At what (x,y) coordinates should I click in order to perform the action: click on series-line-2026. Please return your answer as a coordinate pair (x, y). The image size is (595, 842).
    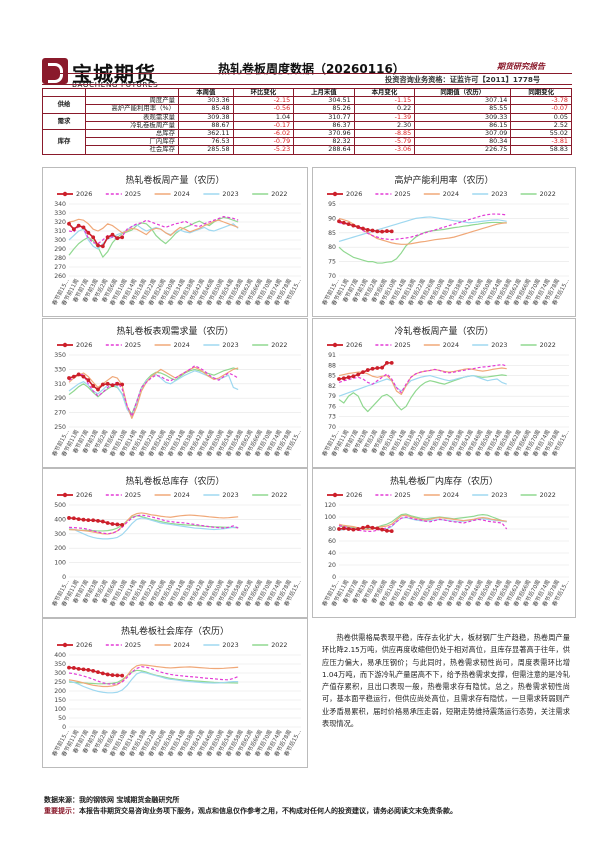
    Looking at the image, I should click on (365, 226).